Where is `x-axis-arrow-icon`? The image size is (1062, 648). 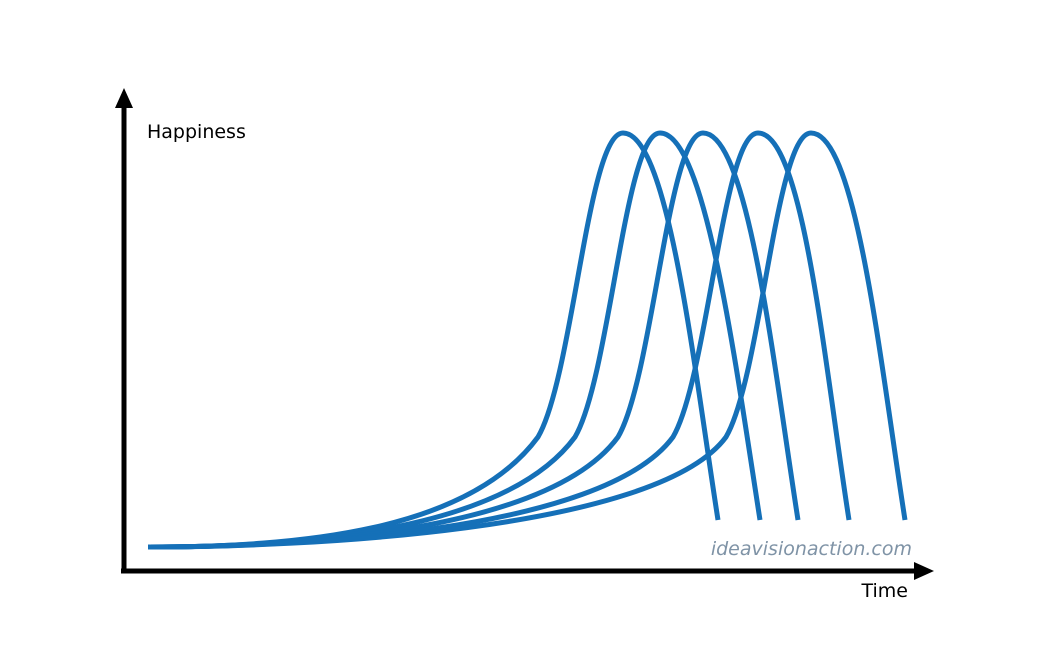
x-axis-arrow-icon is located at coordinates (924, 571).